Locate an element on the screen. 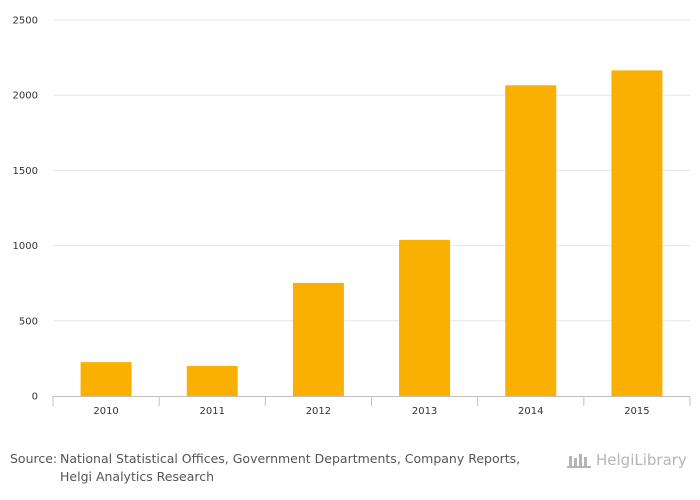 The height and width of the screenshot is (500, 700). bar-2012 is located at coordinates (318, 339).